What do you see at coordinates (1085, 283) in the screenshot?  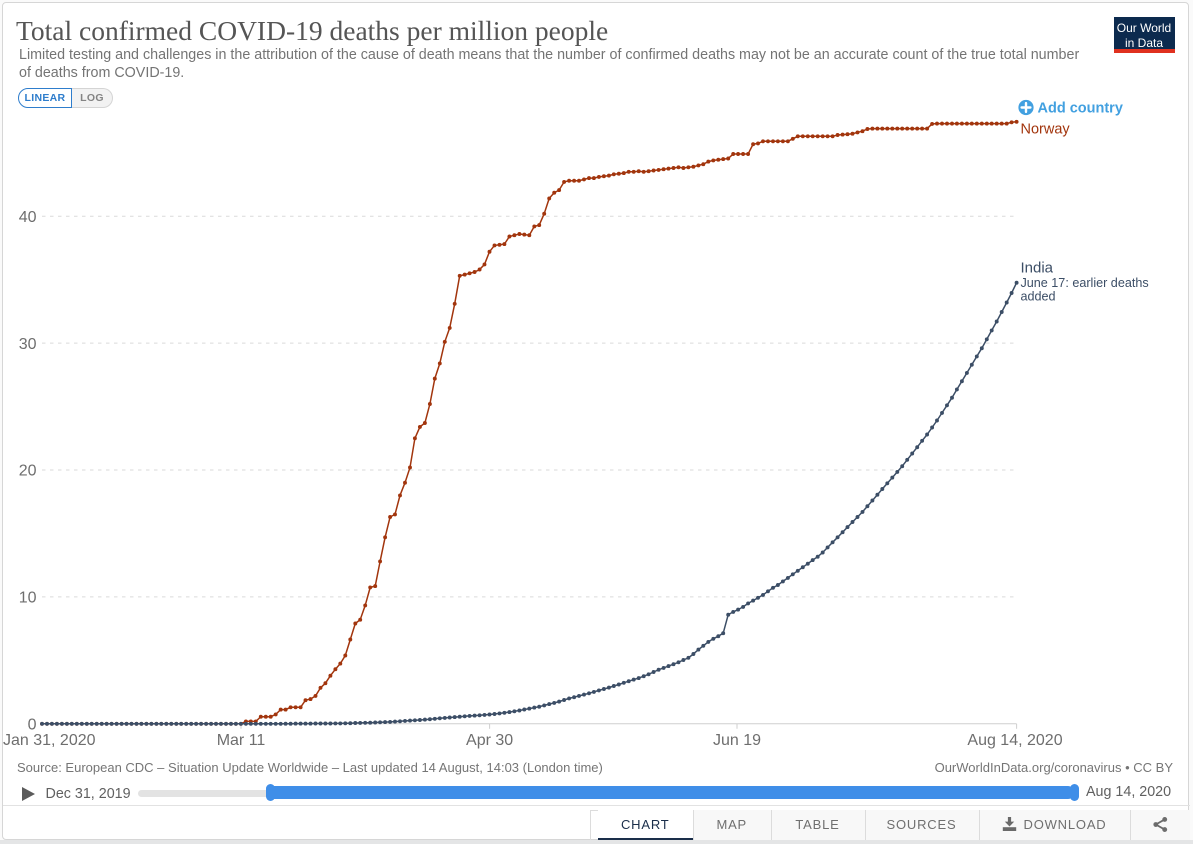 I see `svg-text: June 17: earlier deaths` at bounding box center [1085, 283].